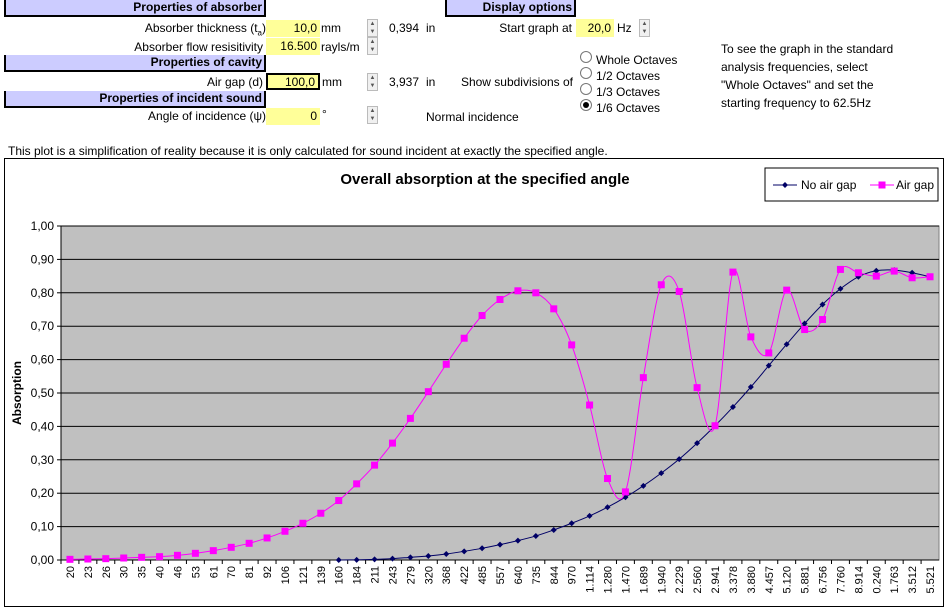 The image size is (948, 609). Describe the element at coordinates (143, 572) in the screenshot. I see `x-tick-label: 35` at that location.